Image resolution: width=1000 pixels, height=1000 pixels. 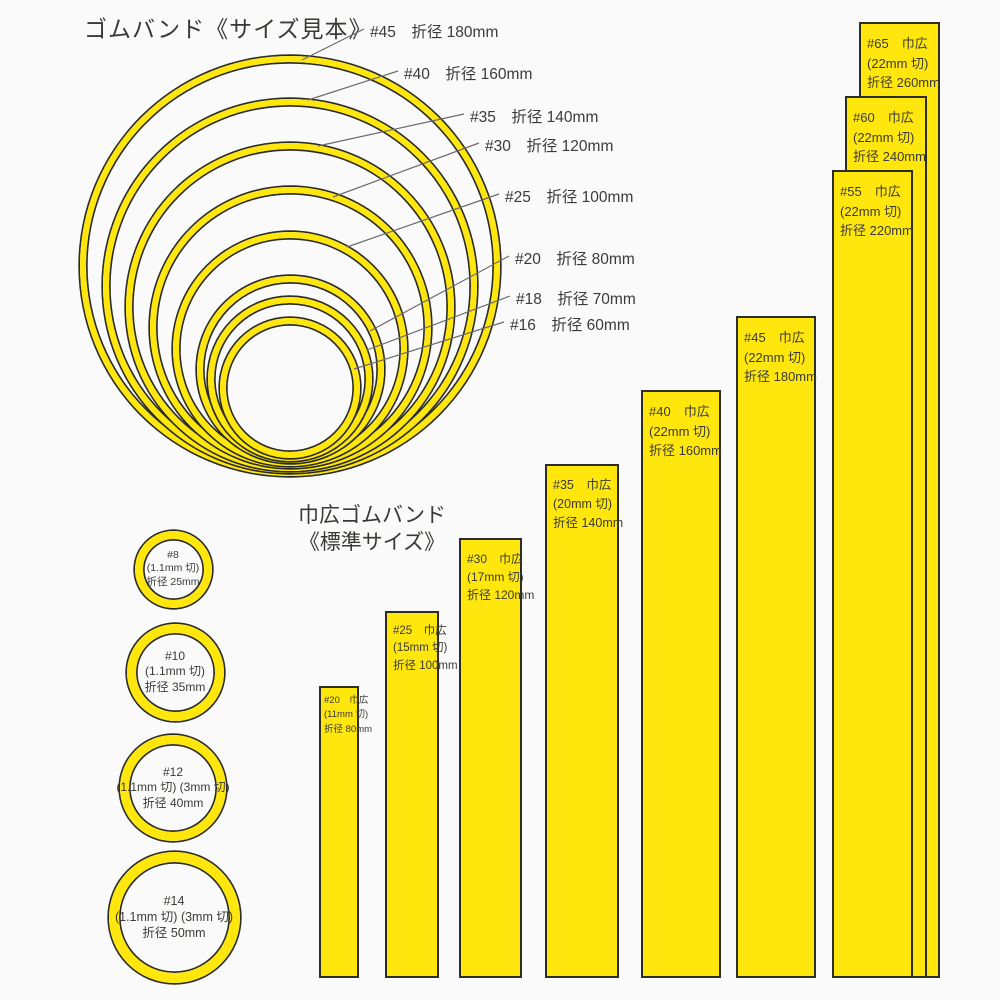 I want to click on ring-size-label-16: #16 折径 60mm, so click(x=570, y=325).